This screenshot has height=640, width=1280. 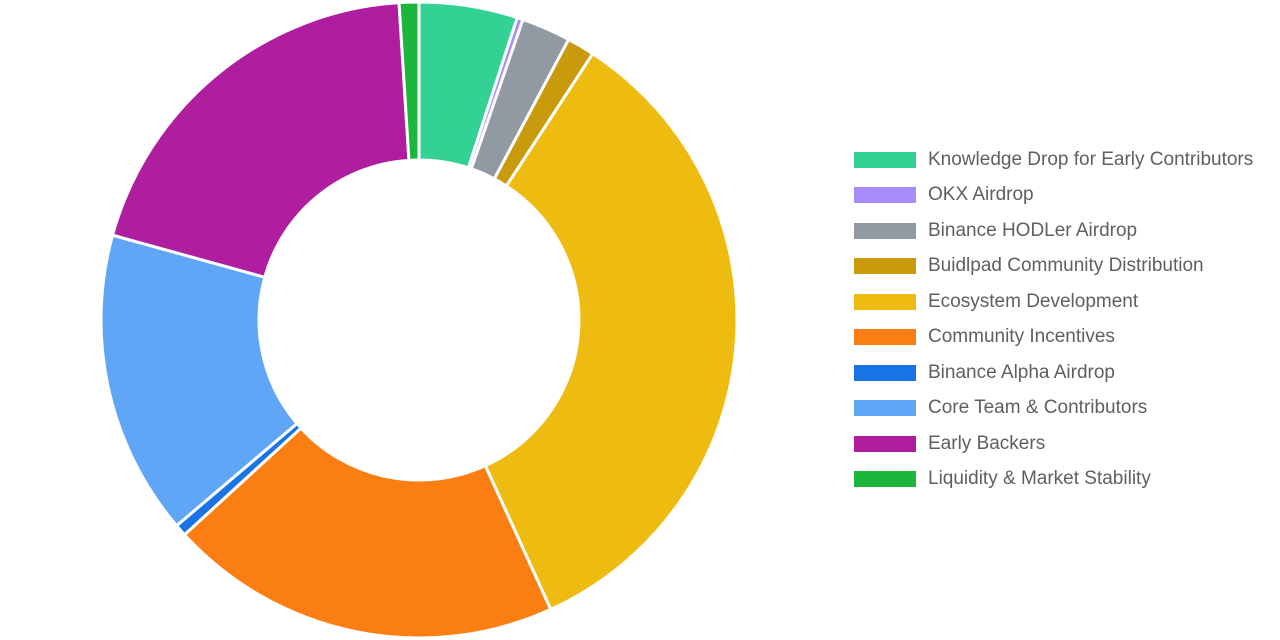 I want to click on legend-label: Early Backers, so click(x=987, y=443).